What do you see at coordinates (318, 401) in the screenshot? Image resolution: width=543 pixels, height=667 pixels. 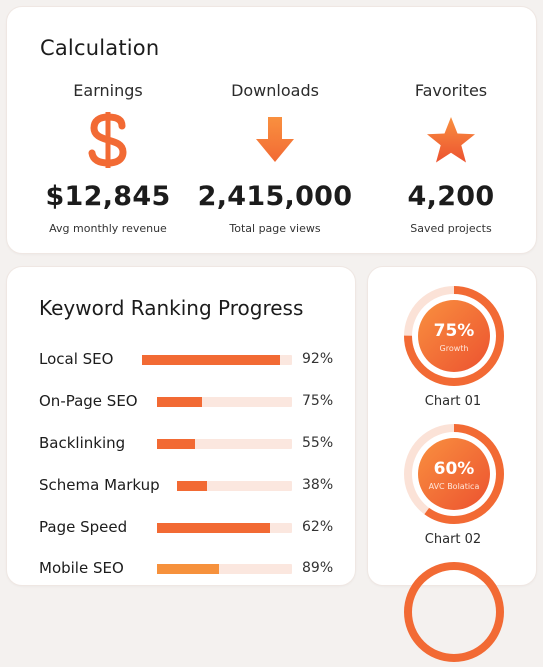 I see `keyword-percent: 75%` at bounding box center [318, 401].